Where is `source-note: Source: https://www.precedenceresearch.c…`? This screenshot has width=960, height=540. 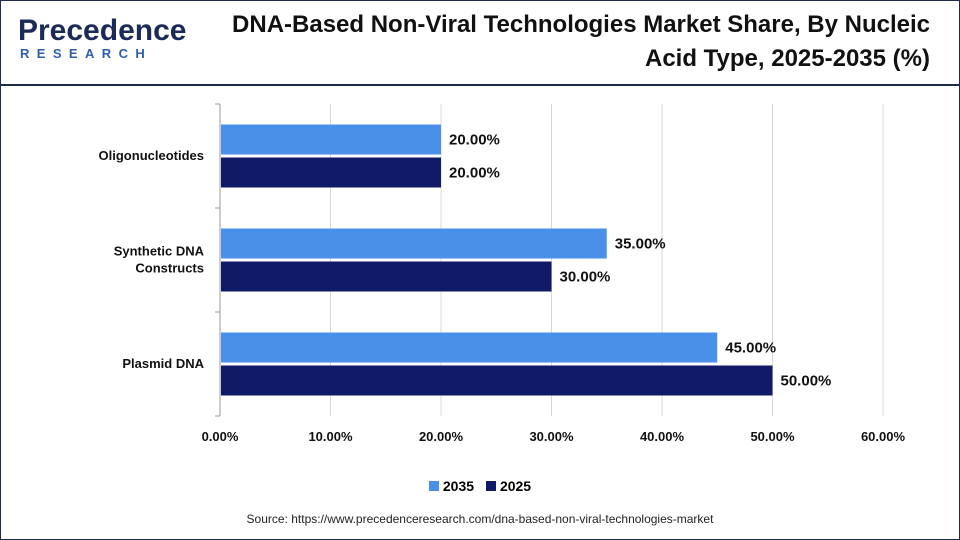 source-note: Source: https://www.precedenceresearch.c… is located at coordinates (480, 519).